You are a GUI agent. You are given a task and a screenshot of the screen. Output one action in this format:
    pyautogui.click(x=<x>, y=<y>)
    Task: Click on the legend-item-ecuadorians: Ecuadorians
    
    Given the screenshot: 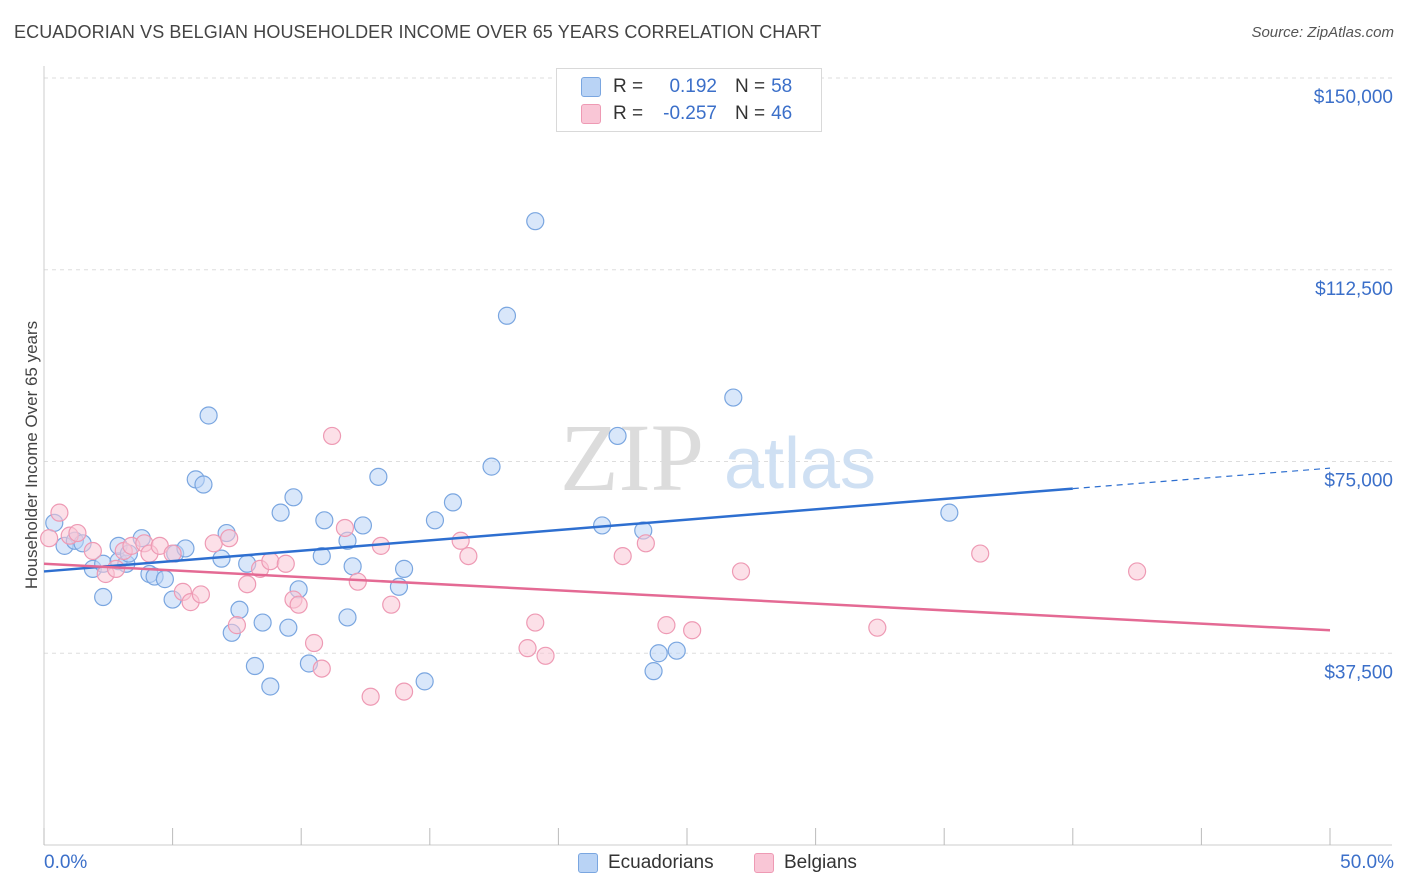 What is the action you would take?
    pyautogui.click(x=646, y=863)
    